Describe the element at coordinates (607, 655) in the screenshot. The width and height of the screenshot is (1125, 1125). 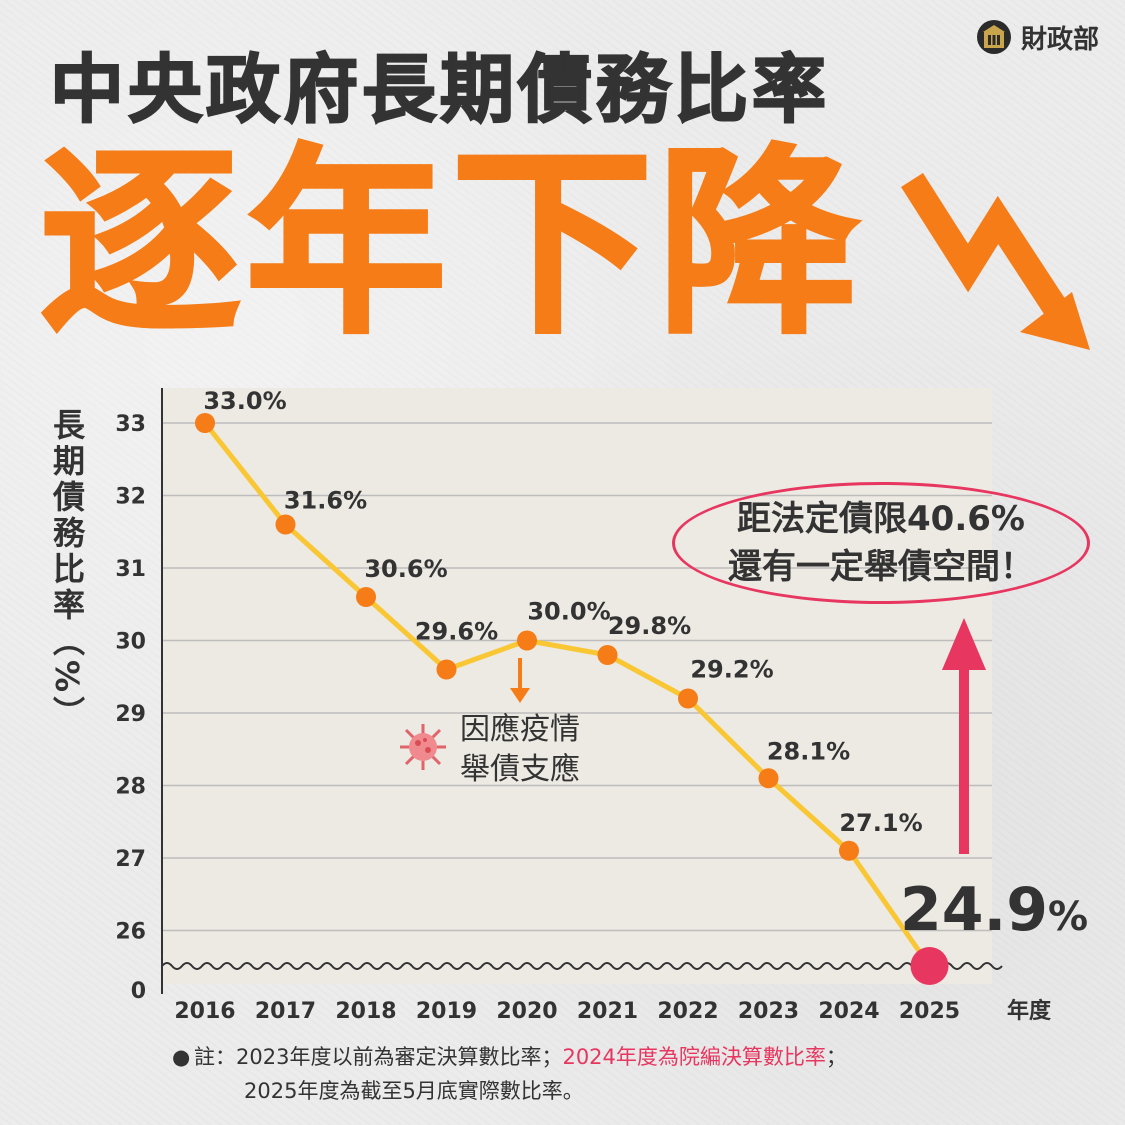
I see `data-point-2021` at that location.